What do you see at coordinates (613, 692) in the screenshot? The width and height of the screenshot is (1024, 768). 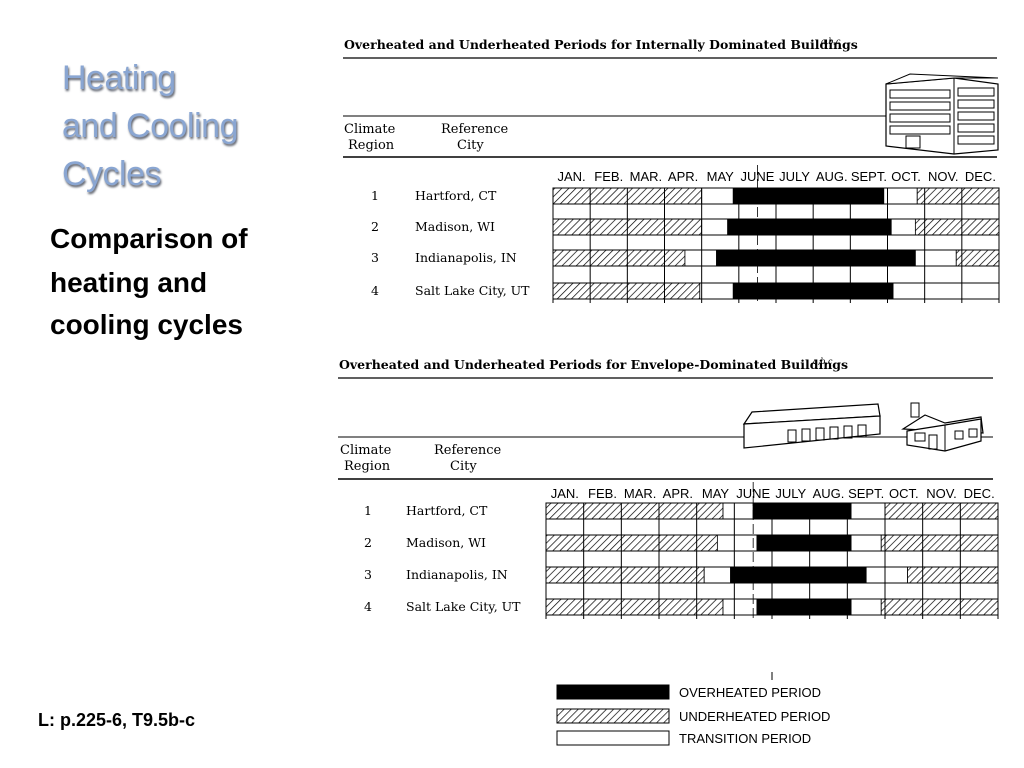 I see `legend-swatch-over` at bounding box center [613, 692].